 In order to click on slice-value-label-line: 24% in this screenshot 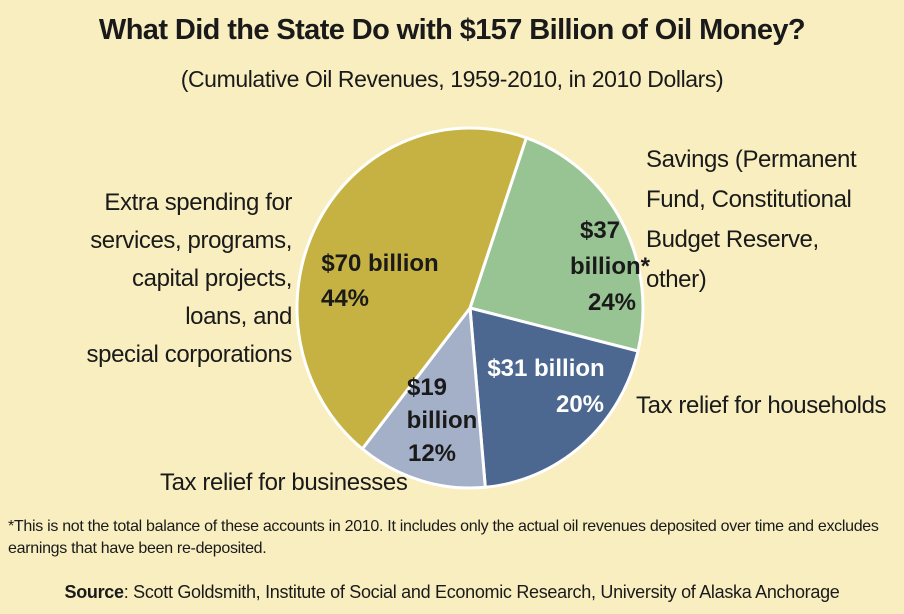, I will do `click(612, 302)`.